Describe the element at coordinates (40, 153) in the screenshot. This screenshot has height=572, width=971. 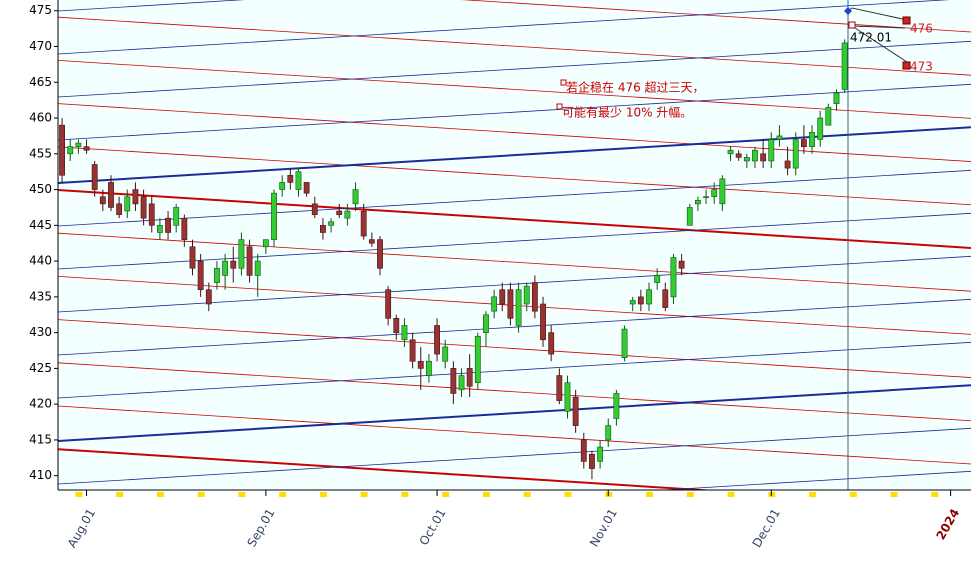
I see `y-tick-label: 455` at that location.